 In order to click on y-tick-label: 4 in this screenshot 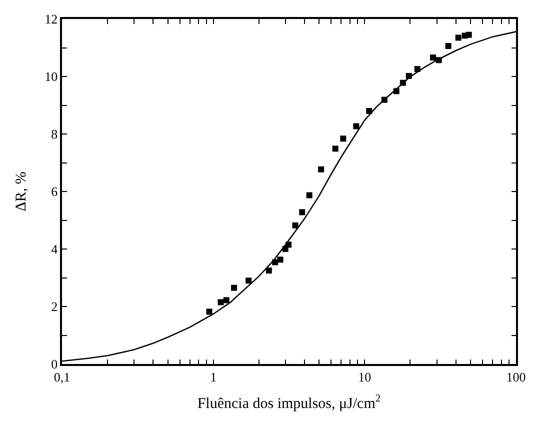, I will do `click(54, 249)`.